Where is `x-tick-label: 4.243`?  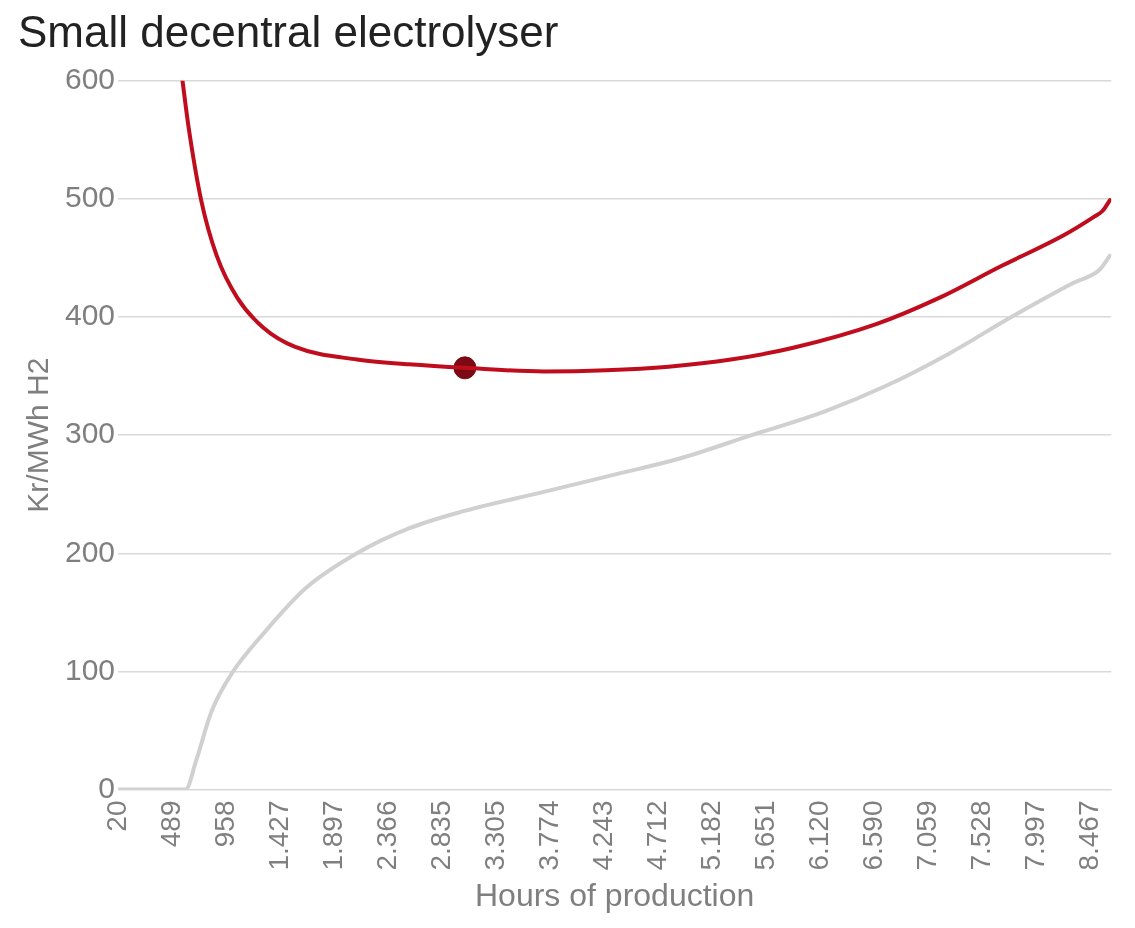 x-tick-label: 4.243 is located at coordinates (602, 835).